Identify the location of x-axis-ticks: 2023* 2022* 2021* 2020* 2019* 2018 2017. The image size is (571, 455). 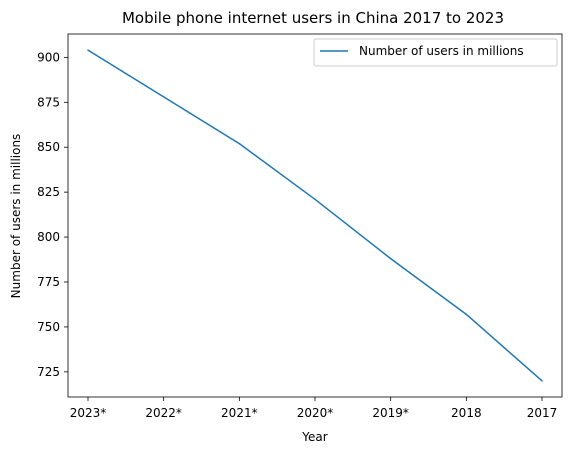
(314, 408).